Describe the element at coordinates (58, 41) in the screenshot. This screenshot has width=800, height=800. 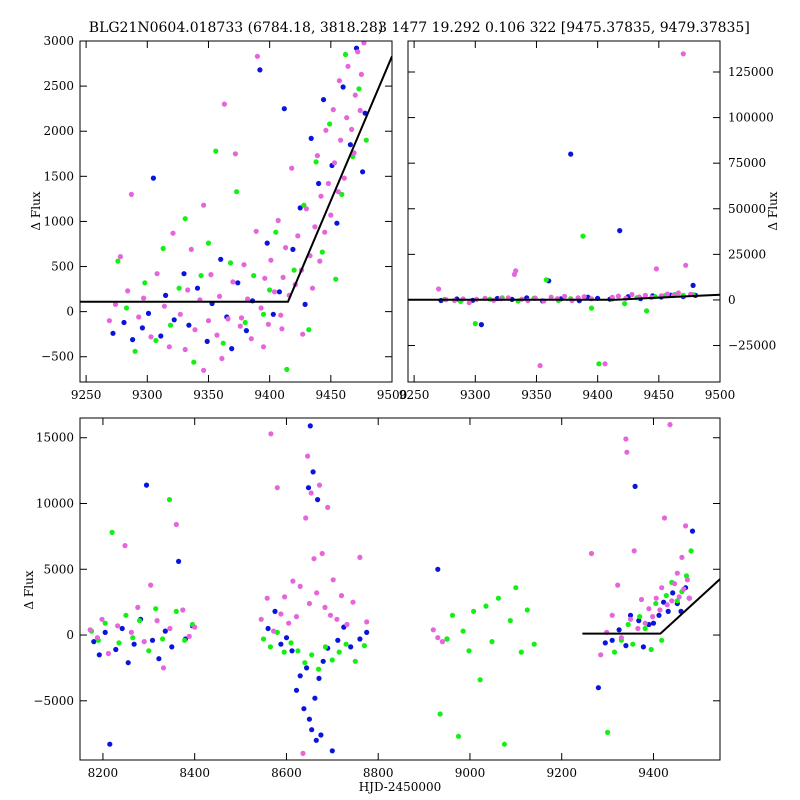
I see `y-tick-label: 3000` at that location.